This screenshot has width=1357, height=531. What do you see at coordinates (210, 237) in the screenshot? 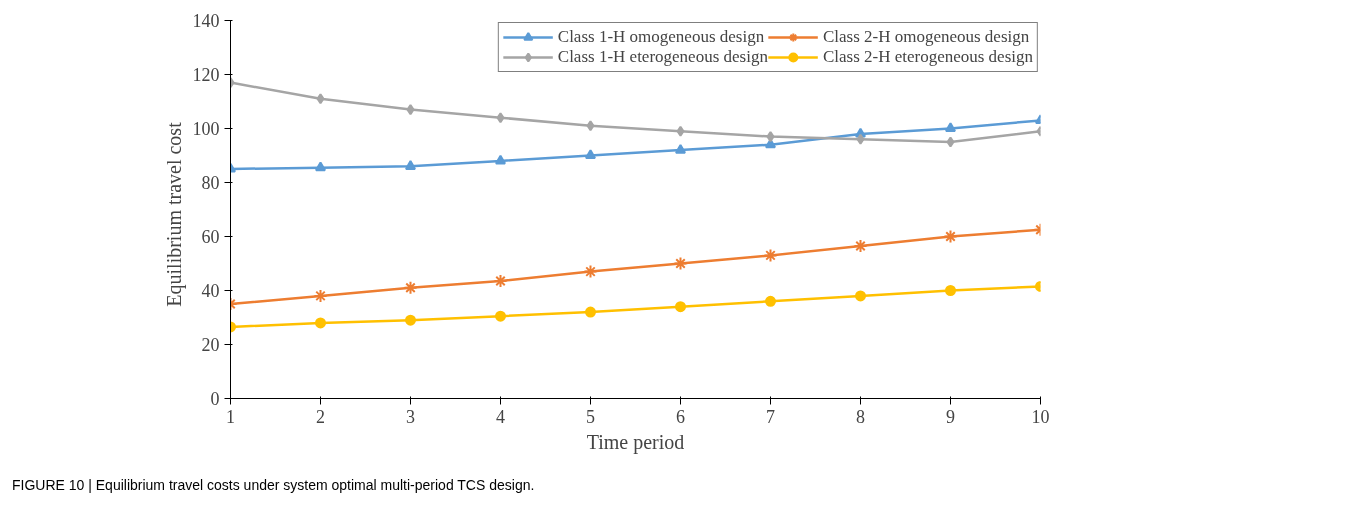
I see `y-tick-label: 60` at bounding box center [210, 237].